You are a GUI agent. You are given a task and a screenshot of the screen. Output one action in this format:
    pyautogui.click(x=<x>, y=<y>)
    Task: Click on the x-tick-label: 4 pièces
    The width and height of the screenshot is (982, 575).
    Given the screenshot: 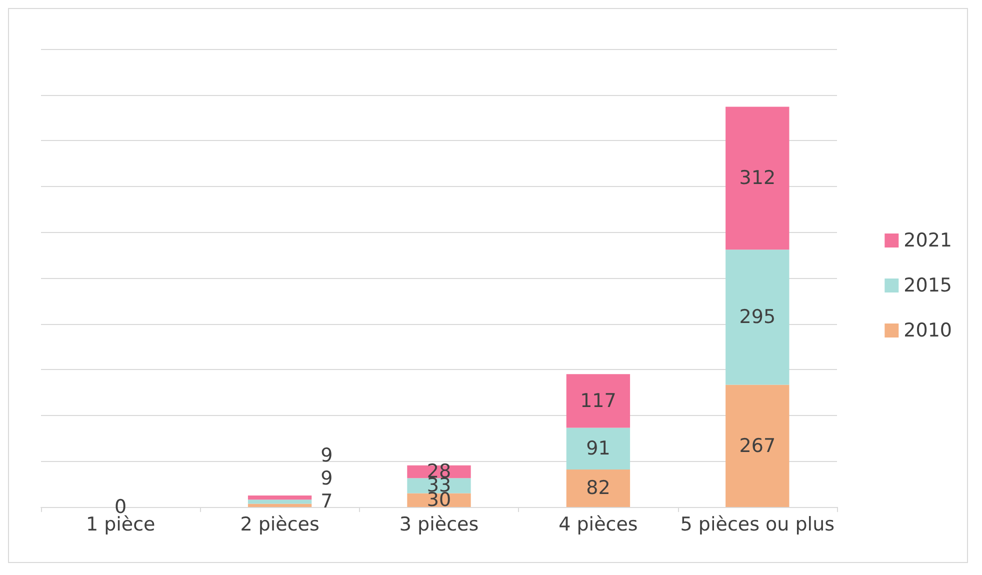 What is the action you would take?
    pyautogui.click(x=598, y=525)
    